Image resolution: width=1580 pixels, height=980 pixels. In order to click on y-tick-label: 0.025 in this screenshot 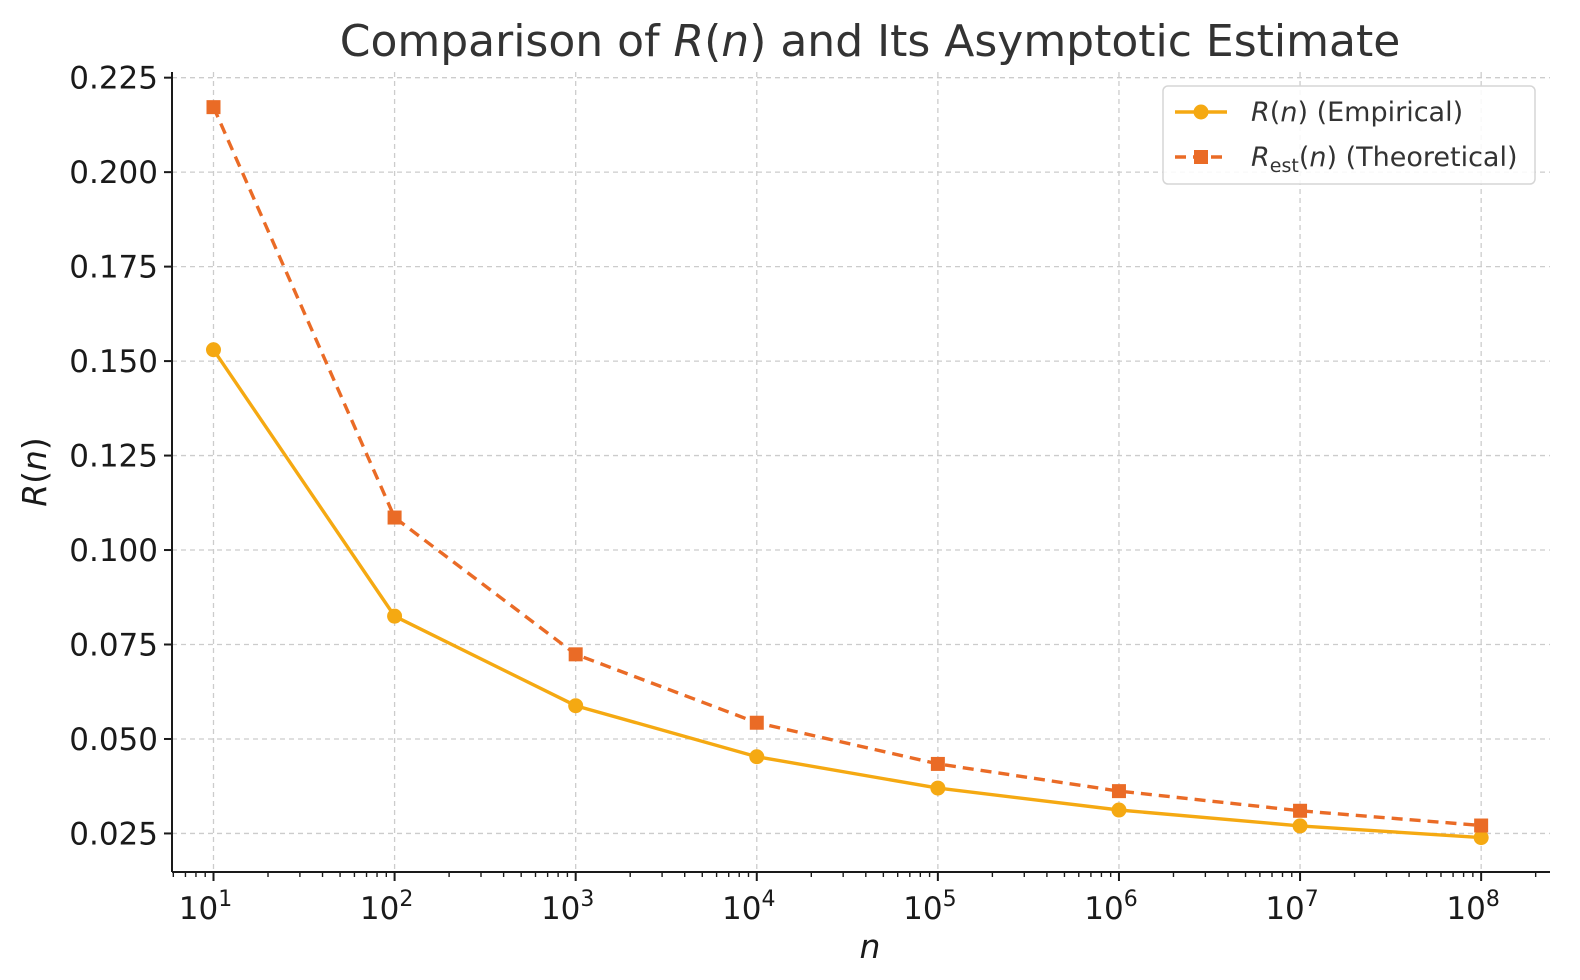, I will do `click(113, 834)`.